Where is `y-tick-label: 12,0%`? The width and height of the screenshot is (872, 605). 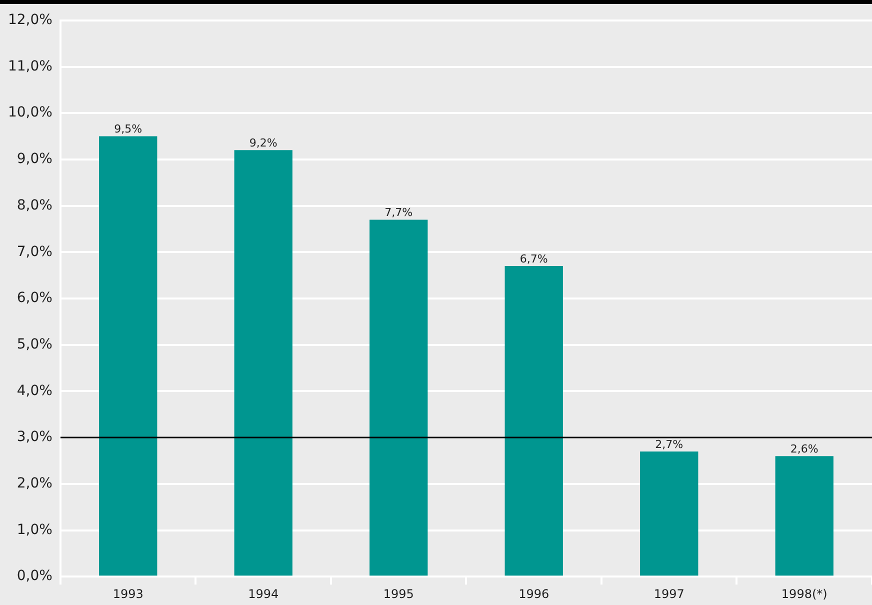
y-tick-label: 12,0% is located at coordinates (30, 20).